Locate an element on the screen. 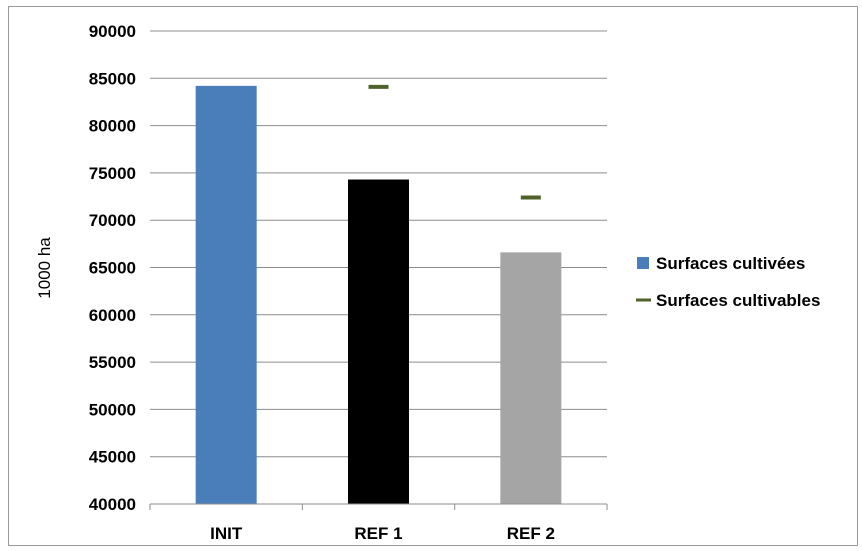 The width and height of the screenshot is (862, 551). y-tick-label: 85000 is located at coordinates (112, 78).